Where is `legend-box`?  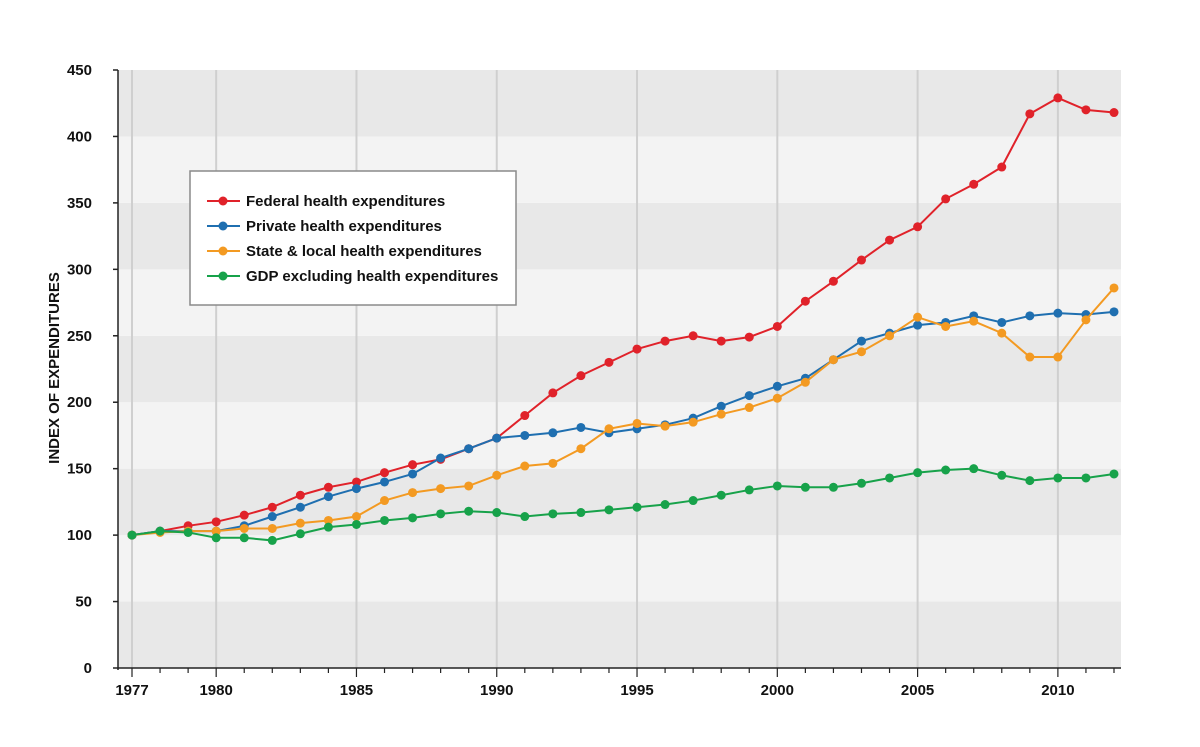 legend-box is located at coordinates (353, 238).